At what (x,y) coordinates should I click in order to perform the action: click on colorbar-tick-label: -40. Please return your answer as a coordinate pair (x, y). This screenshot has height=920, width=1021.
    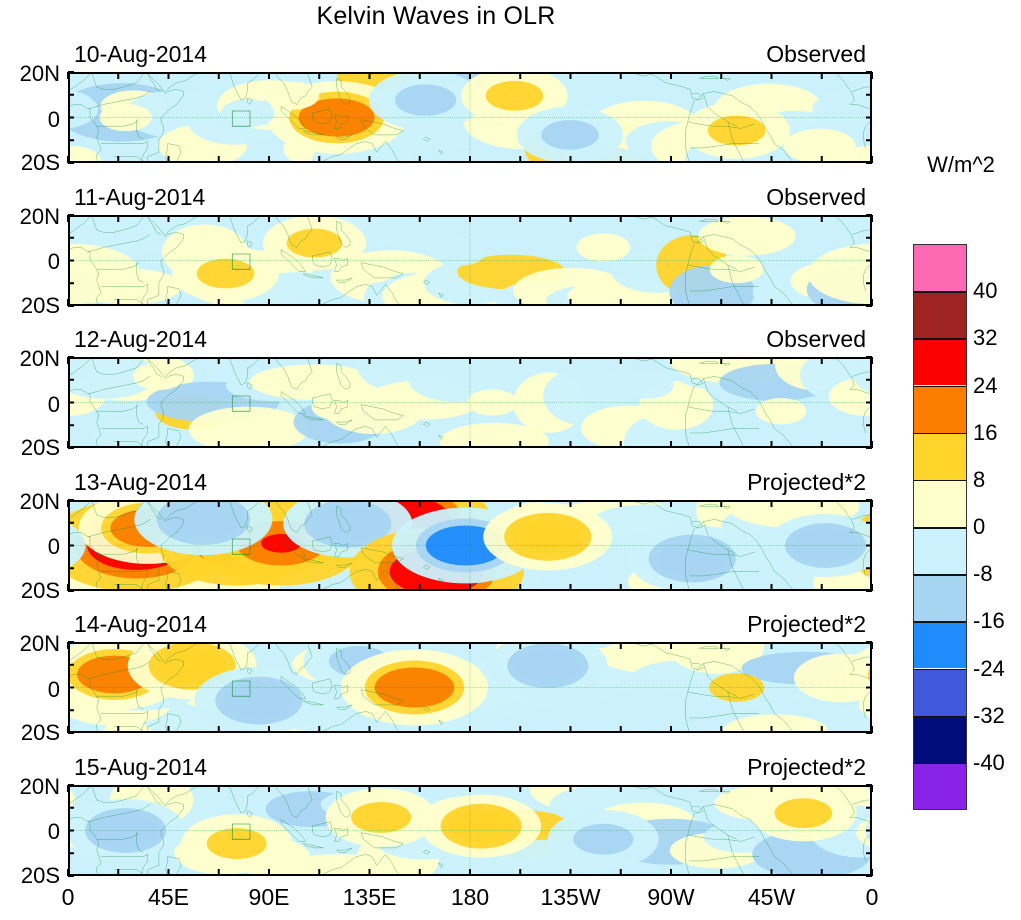
    Looking at the image, I should click on (989, 762).